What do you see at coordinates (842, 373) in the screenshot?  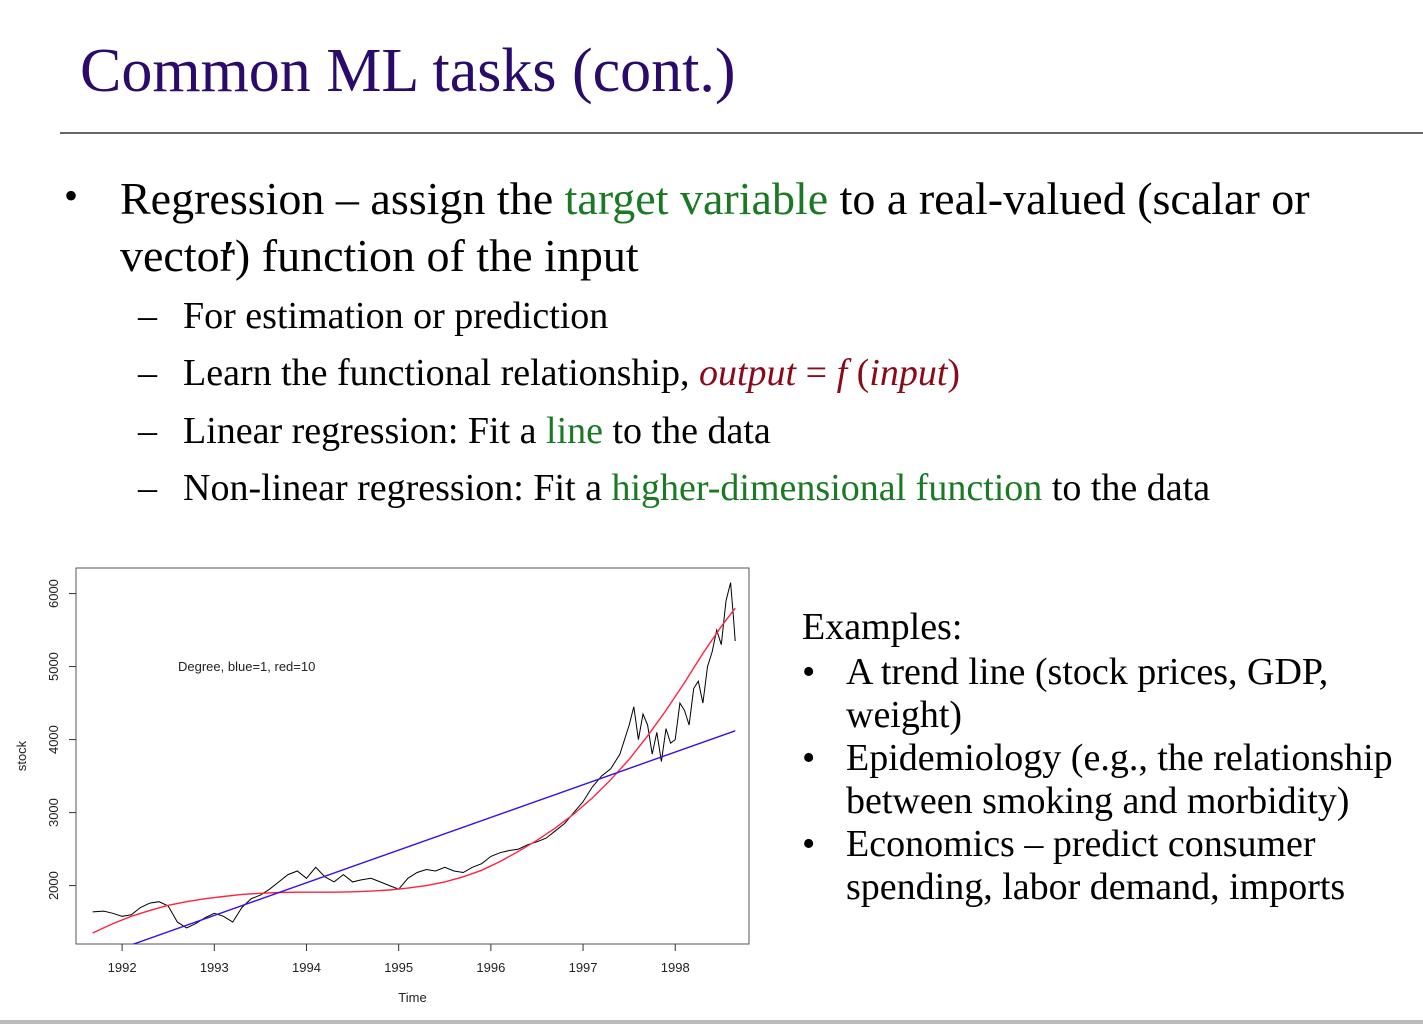 I see `formula-f: f` at bounding box center [842, 373].